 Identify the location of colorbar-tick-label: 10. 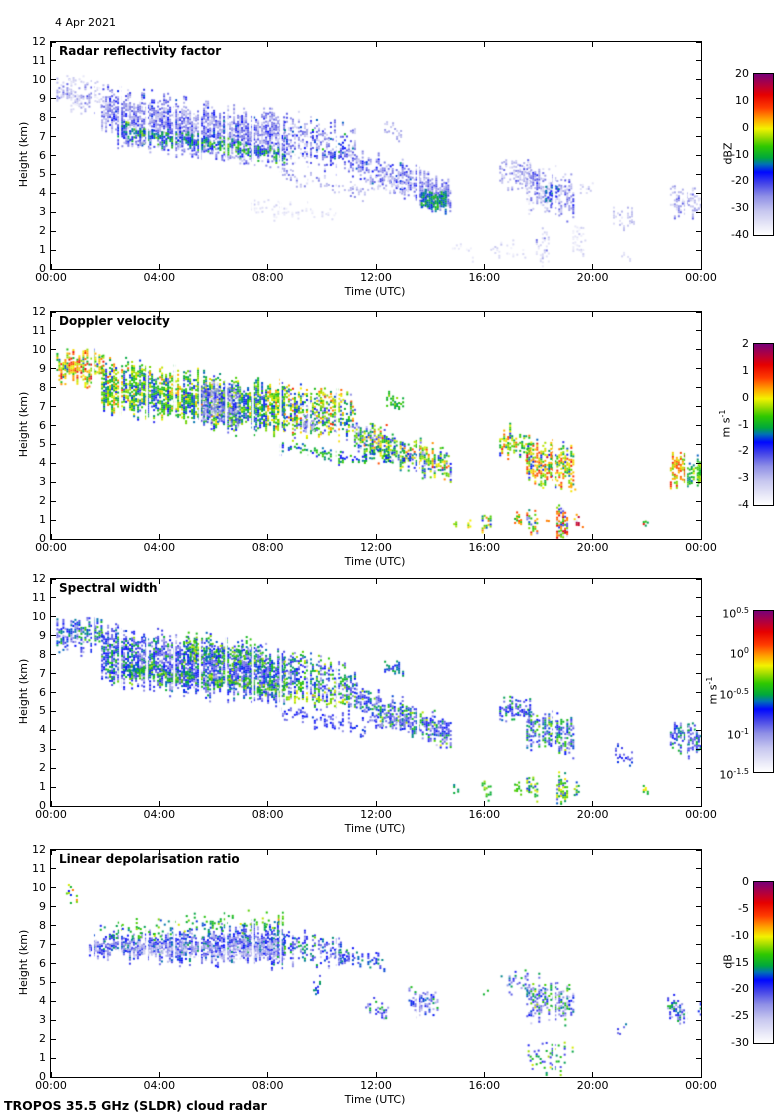
(727, 100).